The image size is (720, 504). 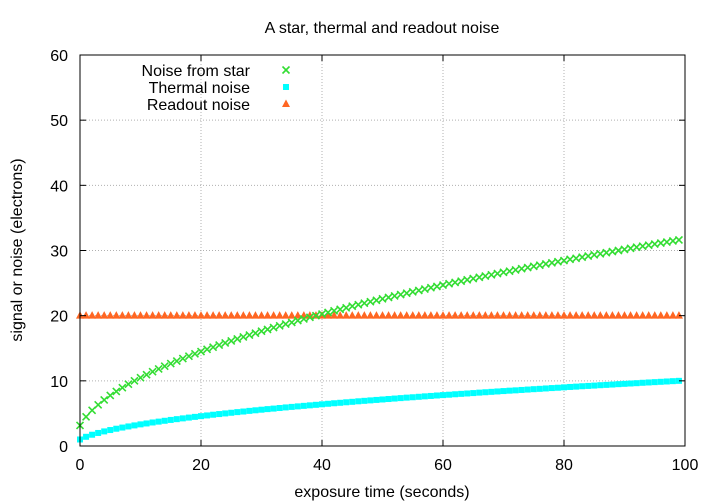 I want to click on legend-item: Noise from star, so click(x=216, y=71).